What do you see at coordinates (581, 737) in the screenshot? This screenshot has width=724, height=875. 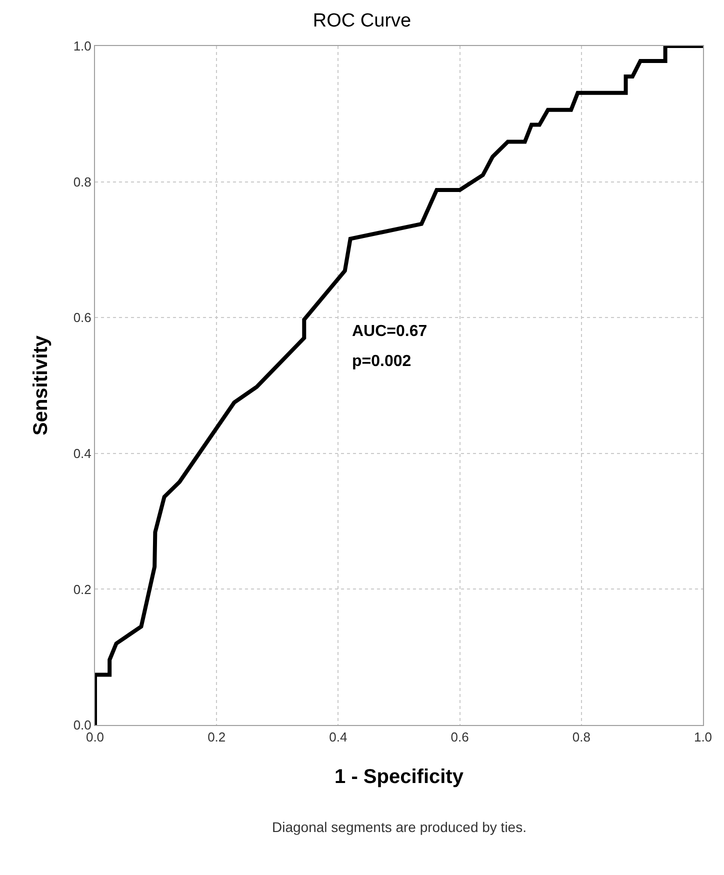 I see `x-tick-label: 0.8` at bounding box center [581, 737].